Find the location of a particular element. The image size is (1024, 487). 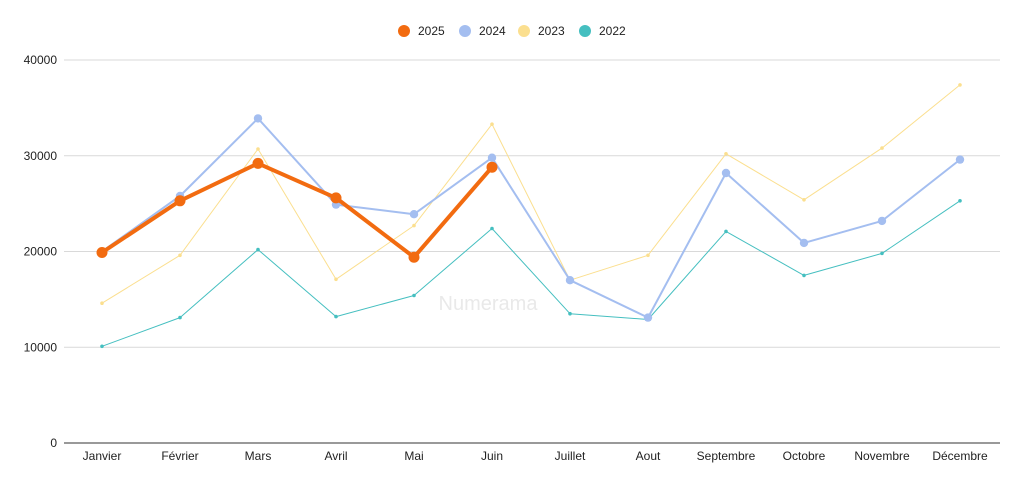

legend-item-2025: 2025 is located at coordinates (421, 31).